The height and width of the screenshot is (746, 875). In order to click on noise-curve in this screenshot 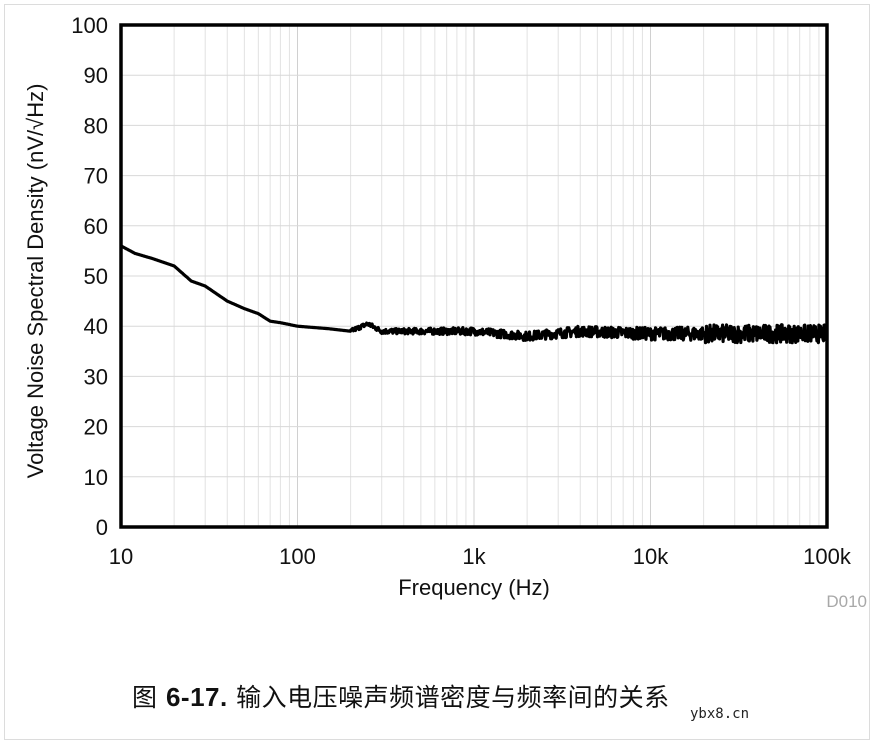, I will do `click(474, 294)`.